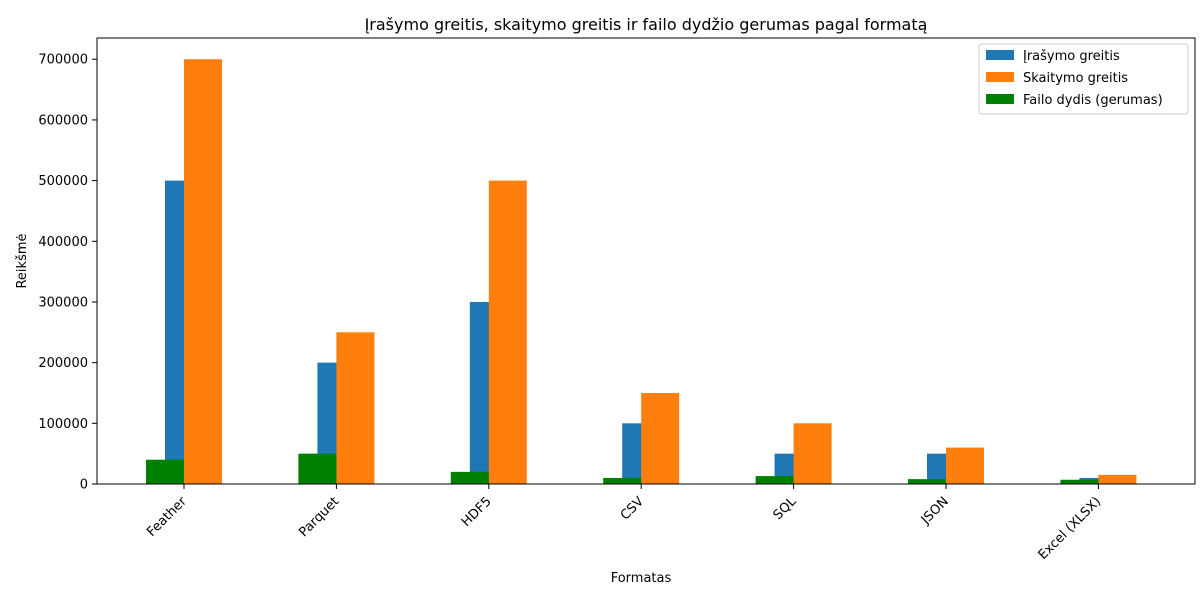 This screenshot has height=600, width=1200. Describe the element at coordinates (319, 517) in the screenshot. I see `x-tick-label: Parquet` at that location.